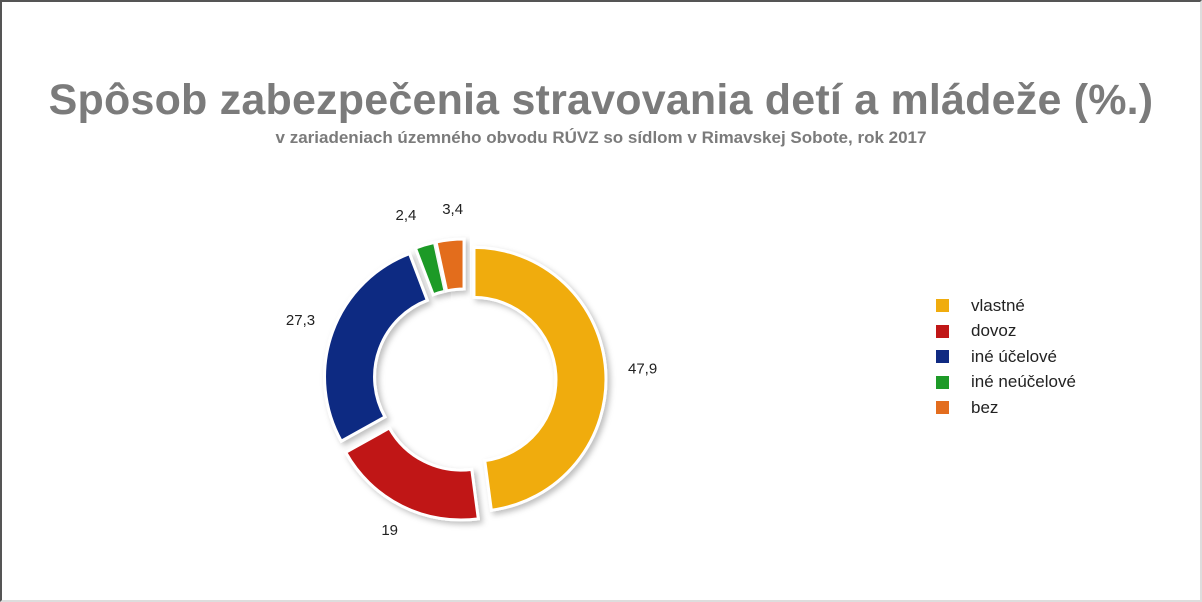  What do you see at coordinates (998, 305) in the screenshot?
I see `legend-label: vlastné` at bounding box center [998, 305].